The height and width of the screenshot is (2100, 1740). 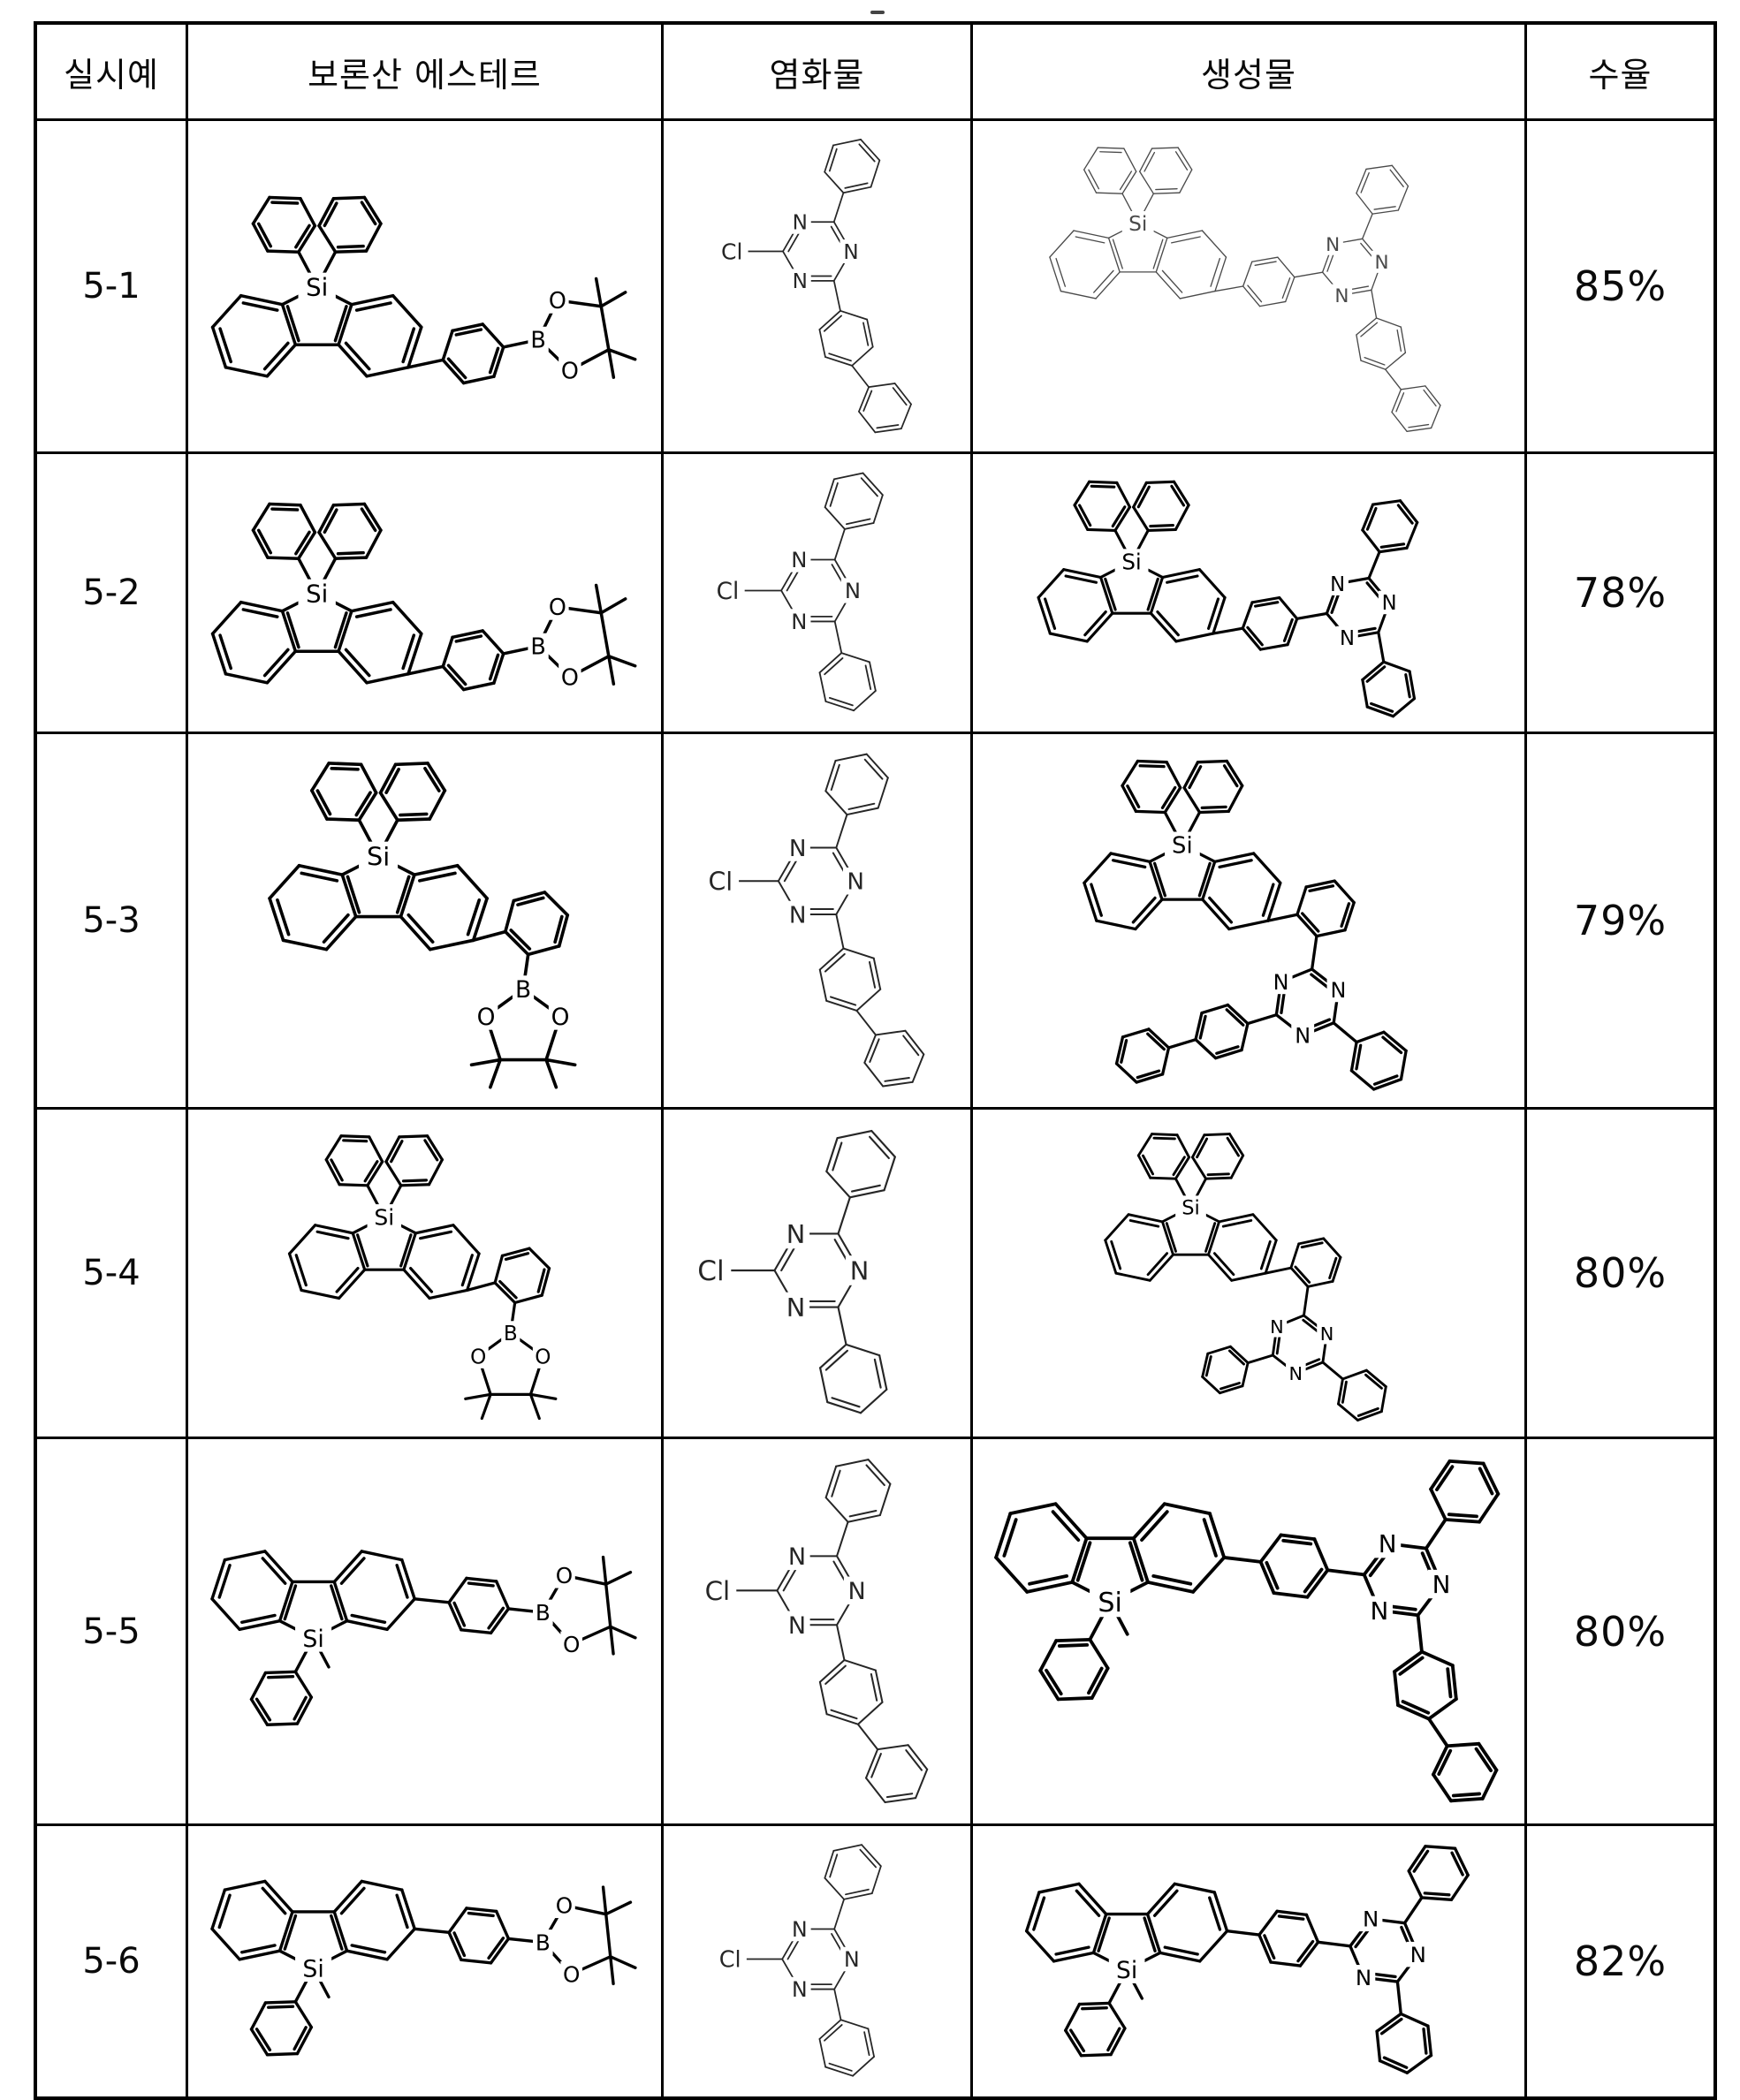 What do you see at coordinates (1620, 71) in the screenshot?
I see `header-yield: 수율` at bounding box center [1620, 71].